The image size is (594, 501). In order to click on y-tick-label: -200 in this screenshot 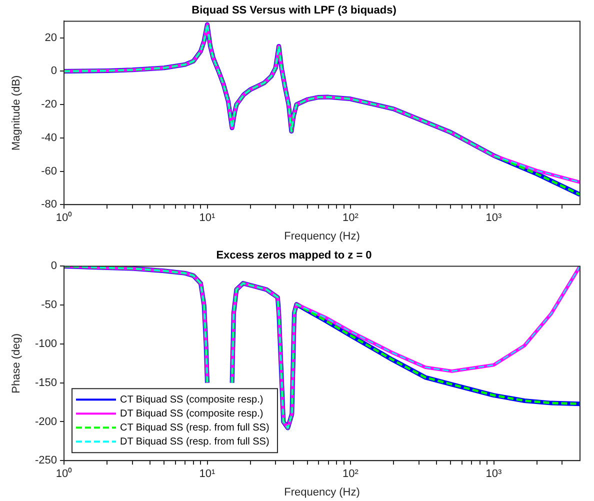, I will do `click(45, 422)`.